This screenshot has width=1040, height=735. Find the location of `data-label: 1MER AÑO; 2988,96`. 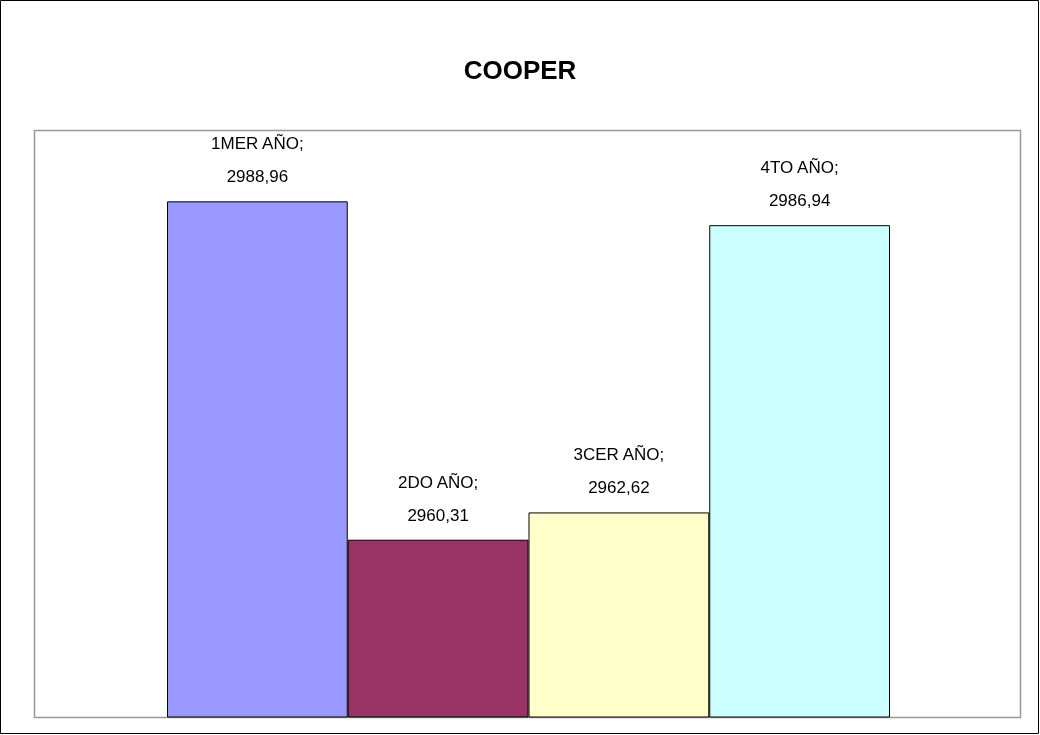

data-label: 1MER AÑO; 2988,96 is located at coordinates (257, 160).